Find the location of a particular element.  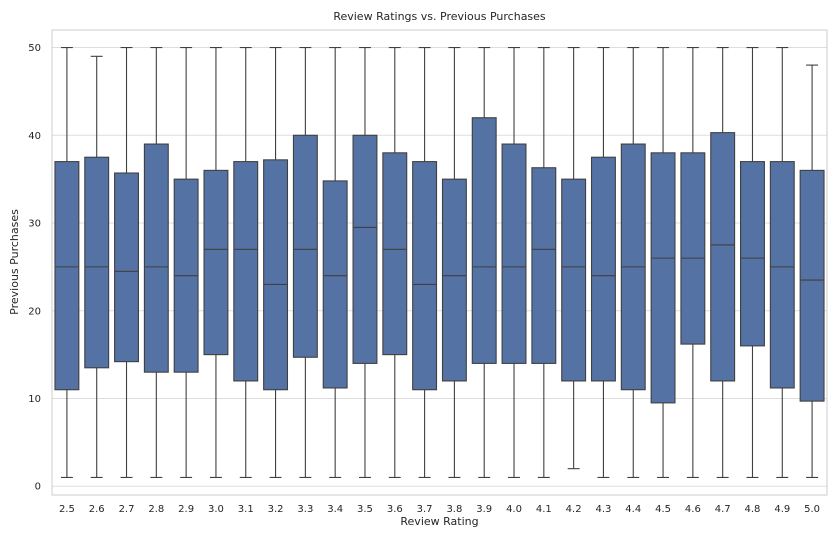

box-4.8 is located at coordinates (752, 262).